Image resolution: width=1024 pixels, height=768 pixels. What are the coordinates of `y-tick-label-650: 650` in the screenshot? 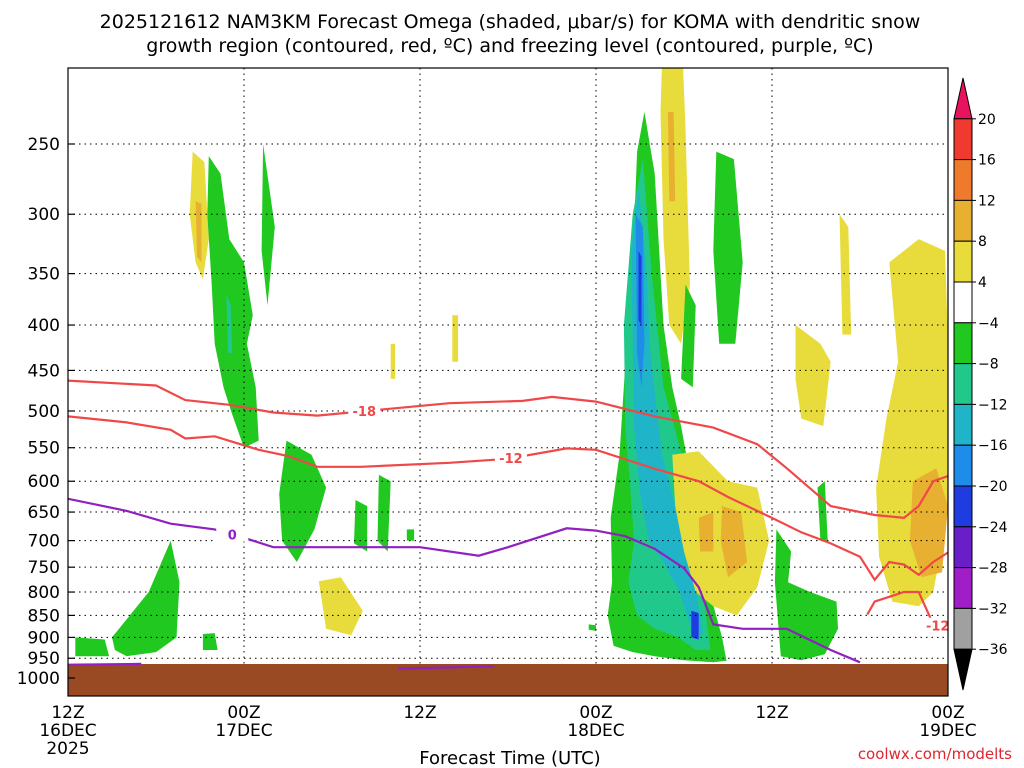 It's located at (44, 513).